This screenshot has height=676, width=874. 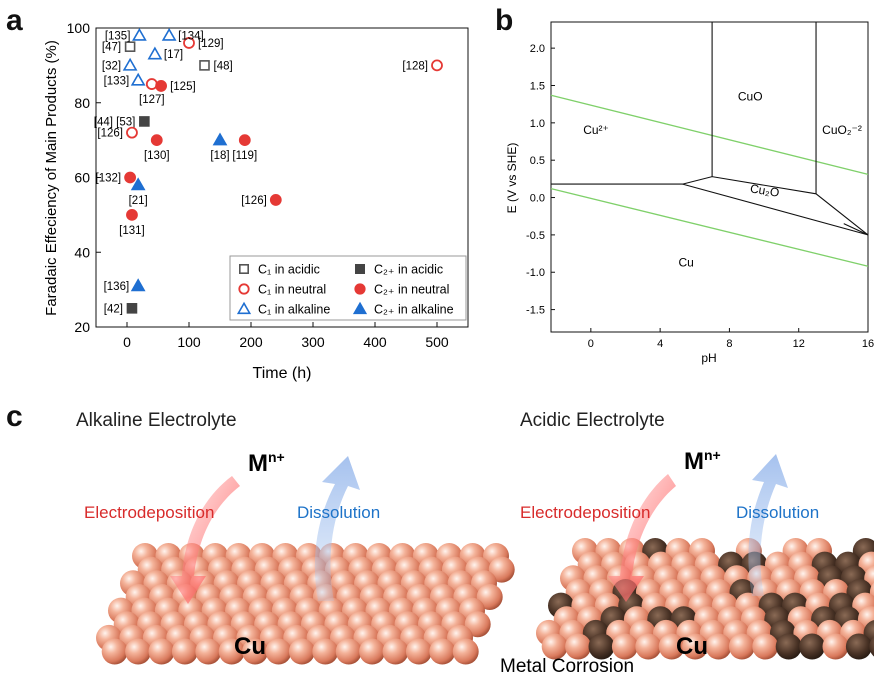 What do you see at coordinates (294, 310) in the screenshot?
I see `legend-entry-label: C₁ in alkaline` at bounding box center [294, 310].